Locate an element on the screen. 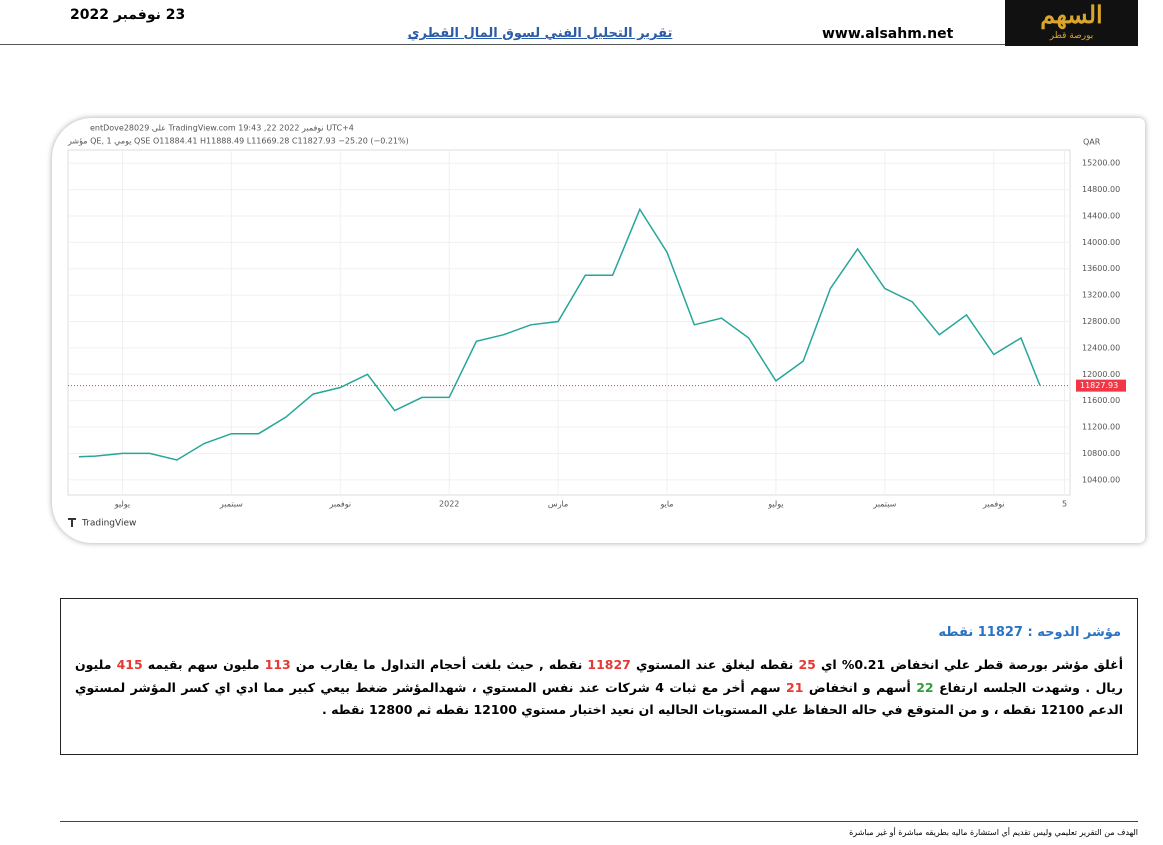 The height and width of the screenshot is (845, 1163). y-tick-label: 11600.00 is located at coordinates (1101, 400).